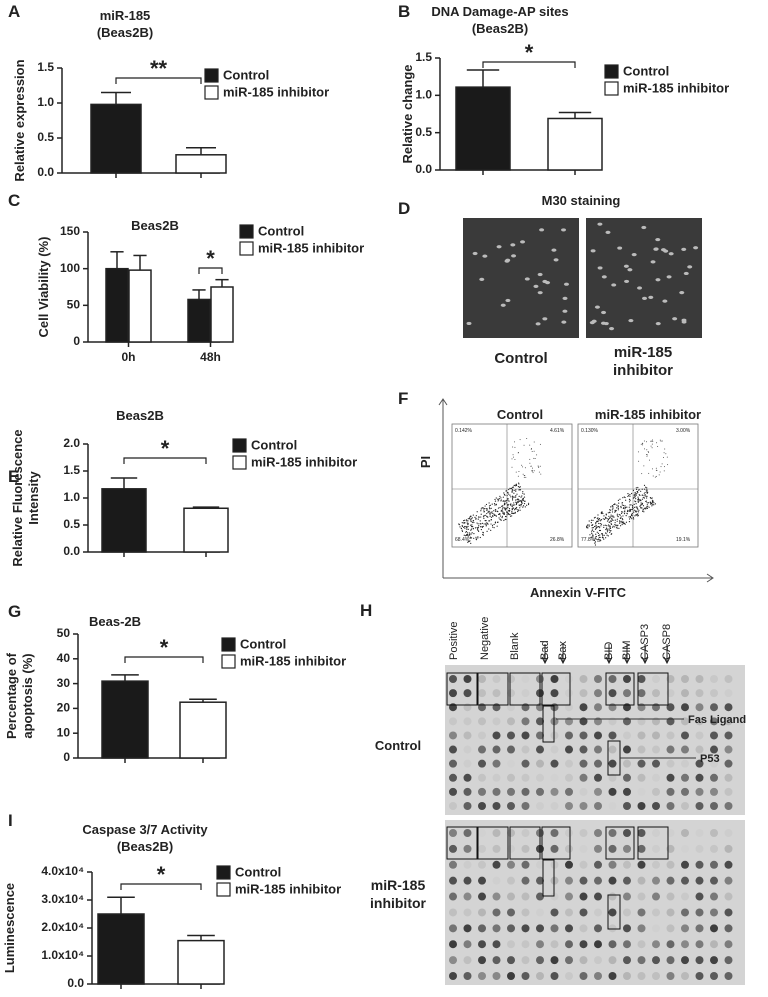 The height and width of the screenshot is (997, 768). Describe the element at coordinates (304, 461) in the screenshot. I see `legend-label: miR-185 inhibitor` at that location.